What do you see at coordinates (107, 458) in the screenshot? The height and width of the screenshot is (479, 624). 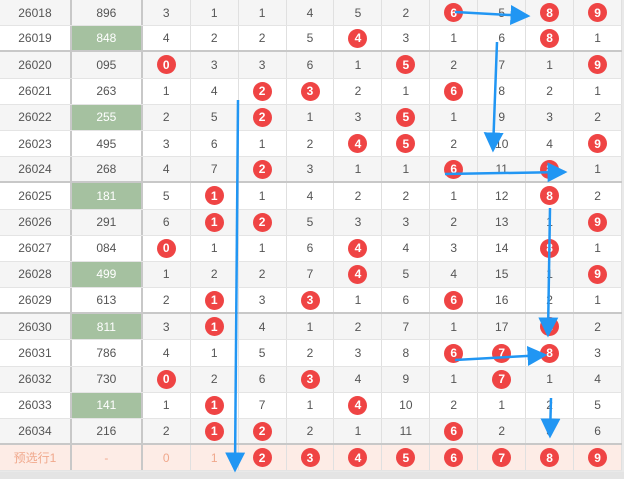 I see `number-cell: -` at bounding box center [107, 458].